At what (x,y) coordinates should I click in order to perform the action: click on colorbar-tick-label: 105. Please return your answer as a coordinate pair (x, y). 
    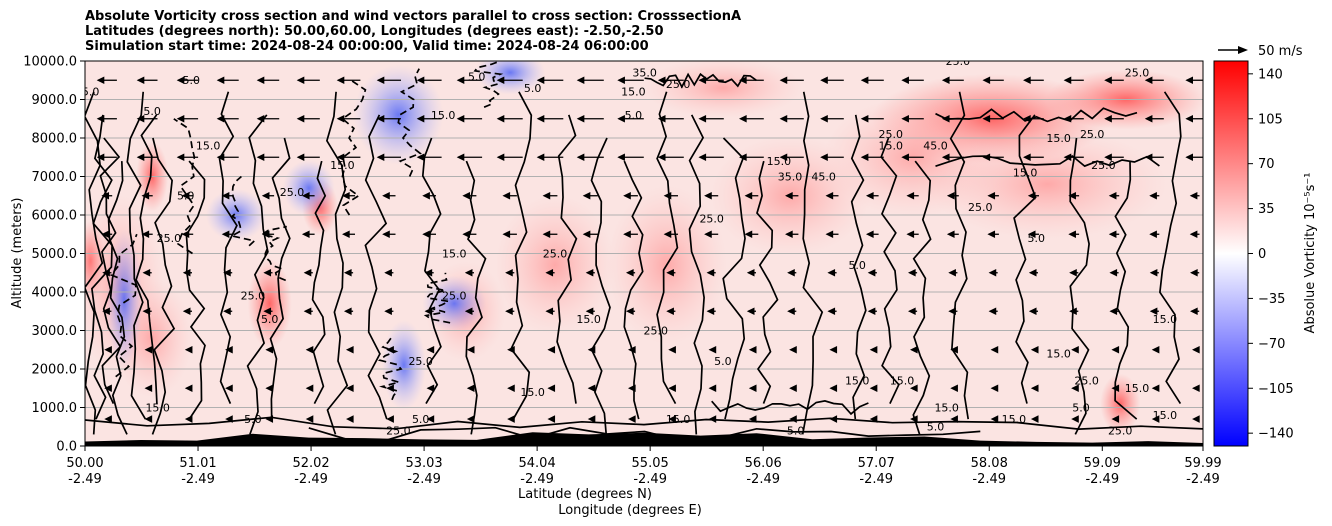
    Looking at the image, I should click on (1270, 119).